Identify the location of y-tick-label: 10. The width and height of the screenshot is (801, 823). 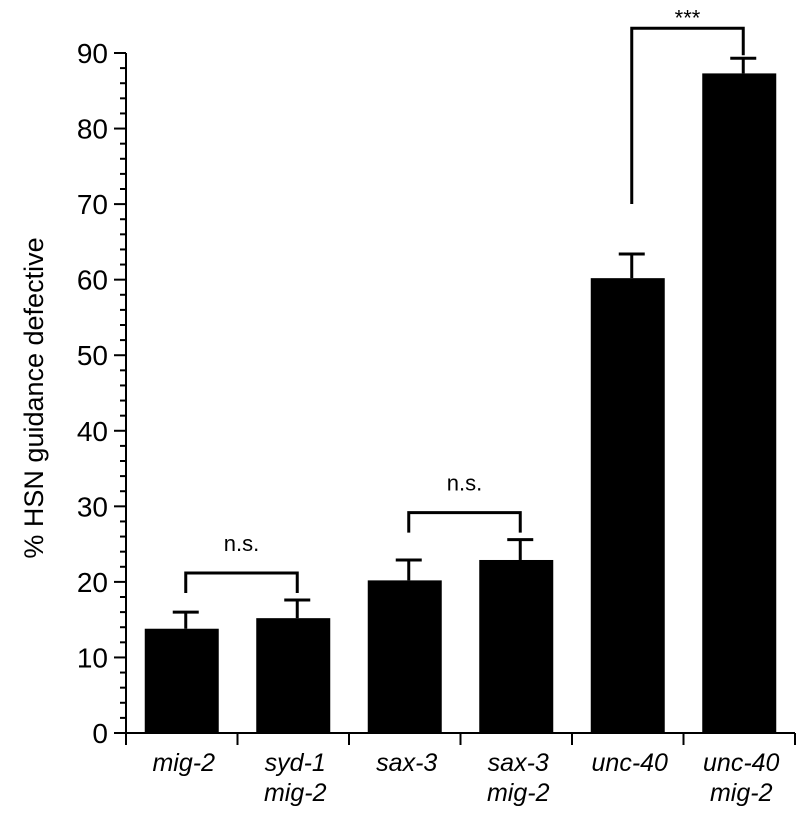
(92, 657).